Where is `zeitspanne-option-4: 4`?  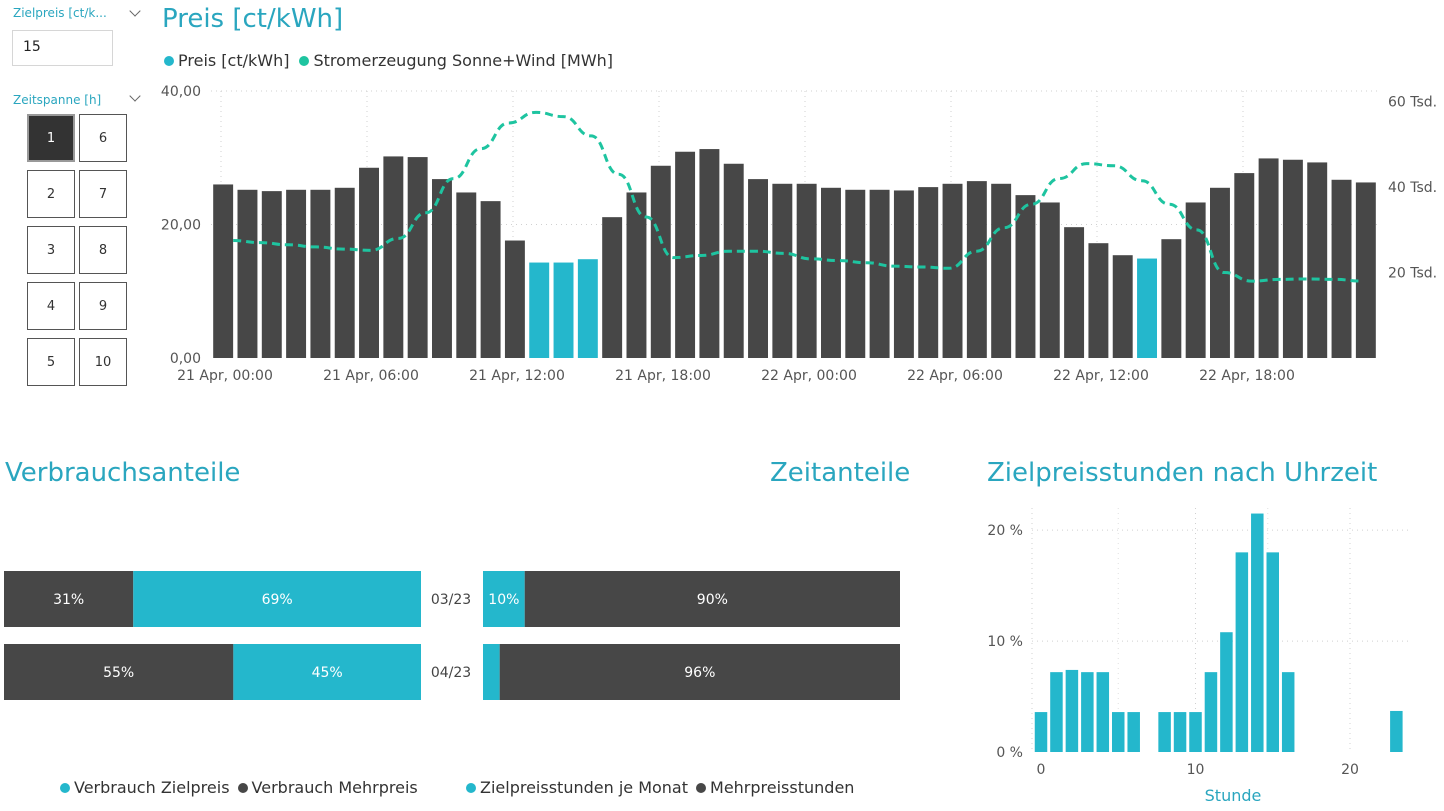 zeitspanne-option-4: 4 is located at coordinates (51, 306).